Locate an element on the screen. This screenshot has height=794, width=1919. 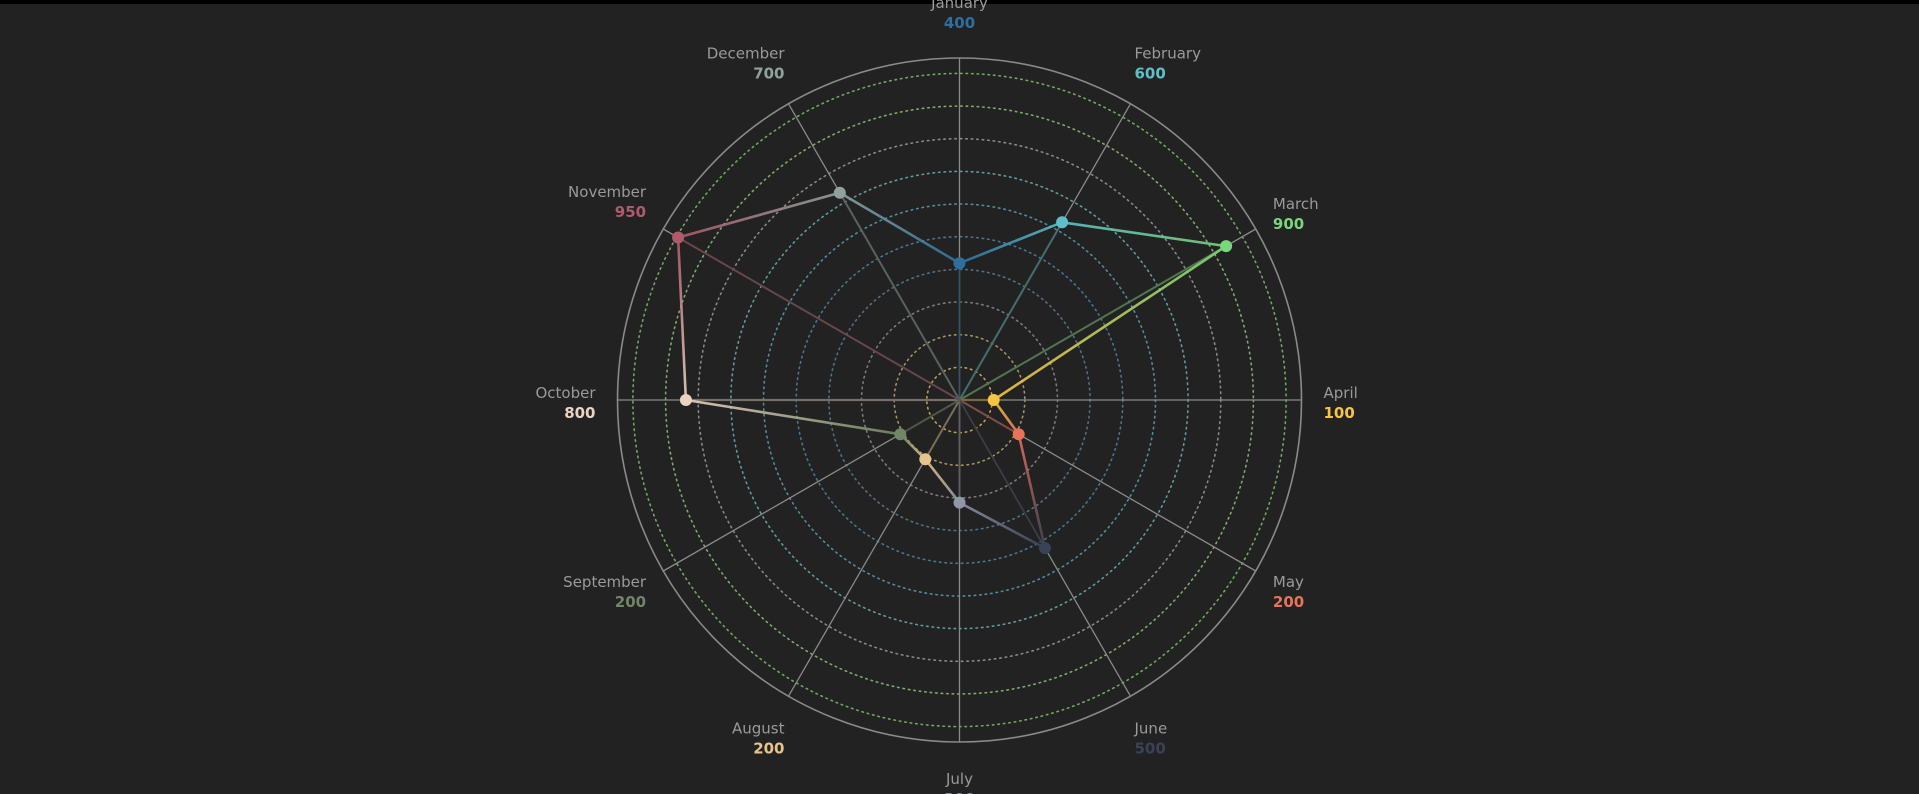
month-label-january: January is located at coordinates (959, 6).